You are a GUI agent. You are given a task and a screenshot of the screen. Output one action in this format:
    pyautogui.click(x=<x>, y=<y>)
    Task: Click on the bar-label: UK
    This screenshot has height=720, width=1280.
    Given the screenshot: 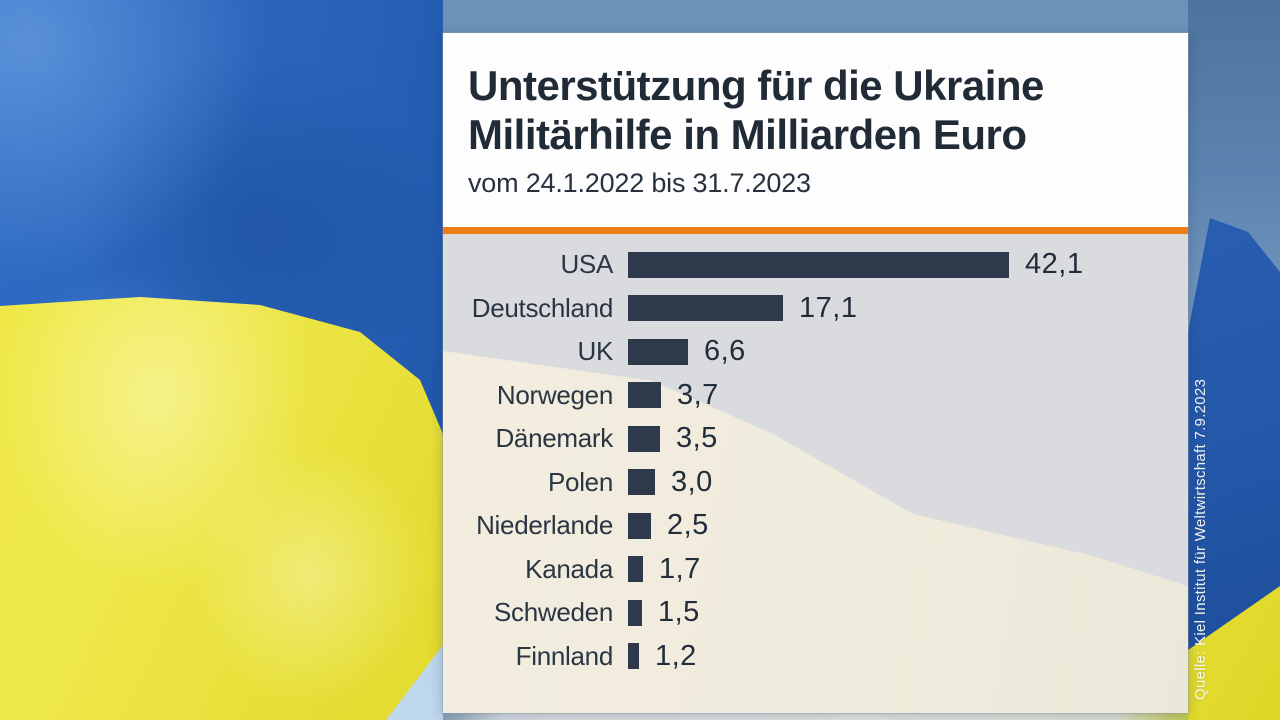 What is the action you would take?
    pyautogui.click(x=595, y=351)
    